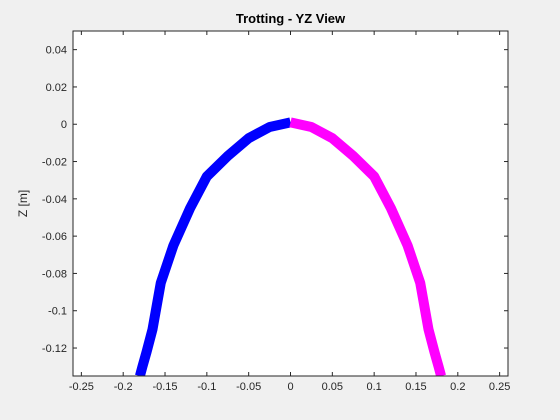  I want to click on x-tick-label: -0.1, so click(206, 387).